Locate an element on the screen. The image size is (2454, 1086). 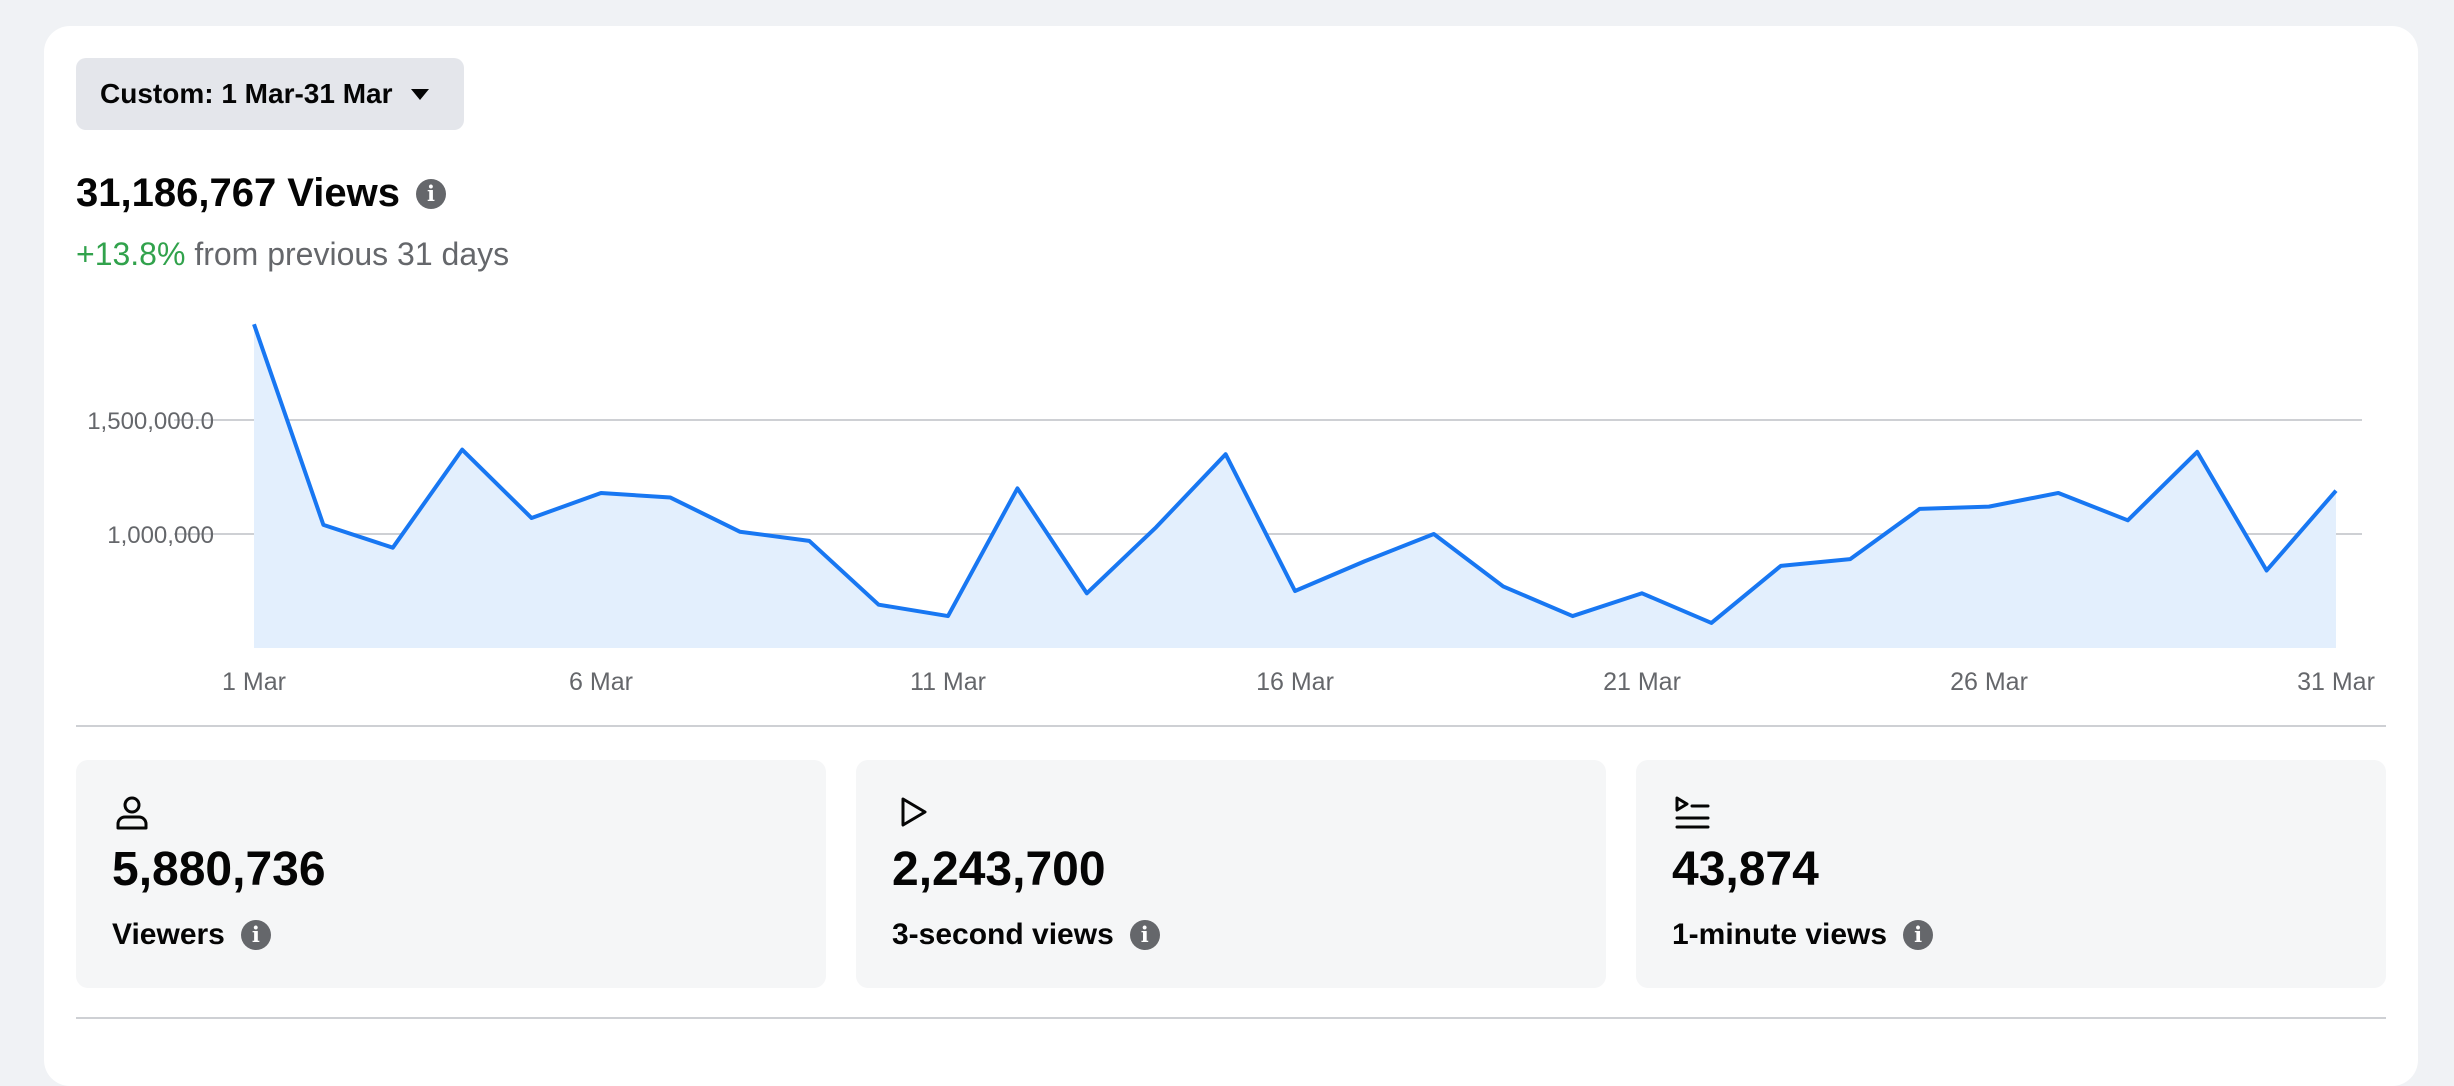
total-views-value: 31,186,767 Views is located at coordinates (238, 193).